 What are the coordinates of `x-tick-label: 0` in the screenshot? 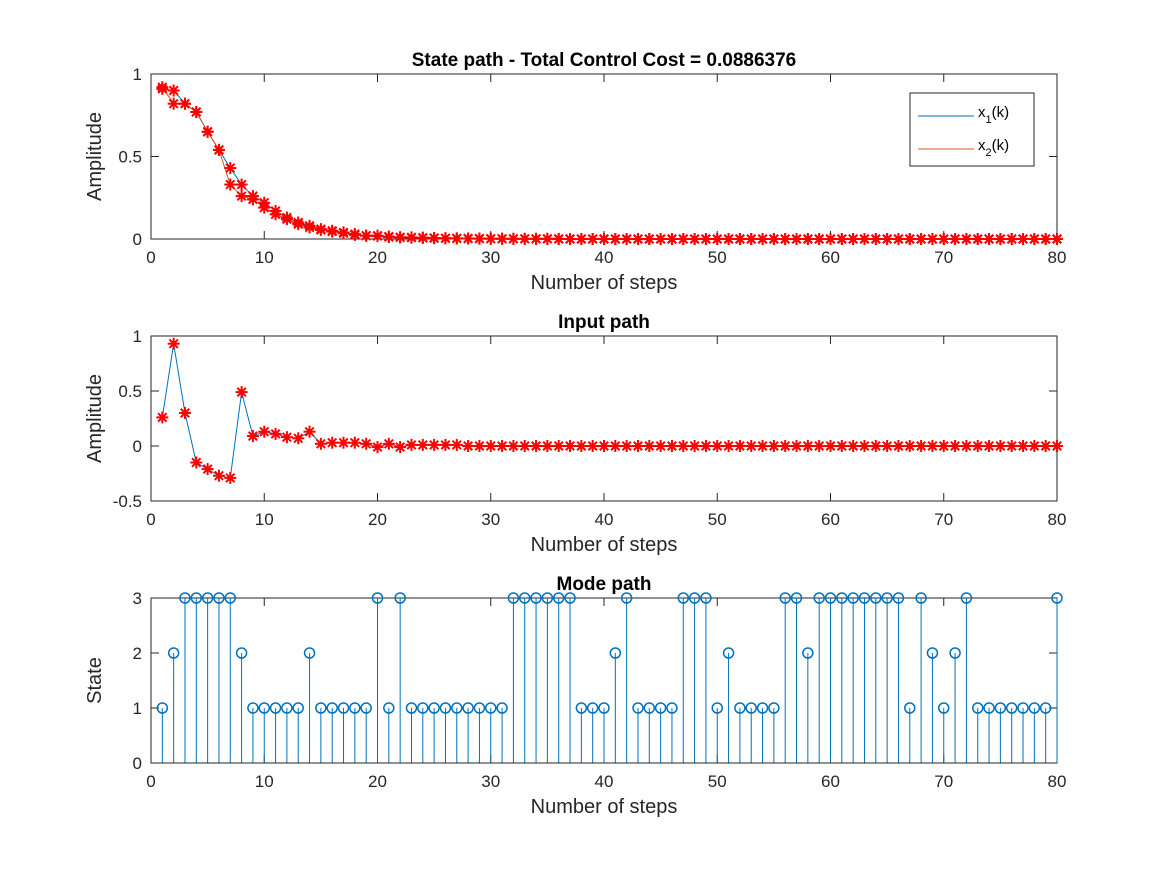 It's located at (150, 257).